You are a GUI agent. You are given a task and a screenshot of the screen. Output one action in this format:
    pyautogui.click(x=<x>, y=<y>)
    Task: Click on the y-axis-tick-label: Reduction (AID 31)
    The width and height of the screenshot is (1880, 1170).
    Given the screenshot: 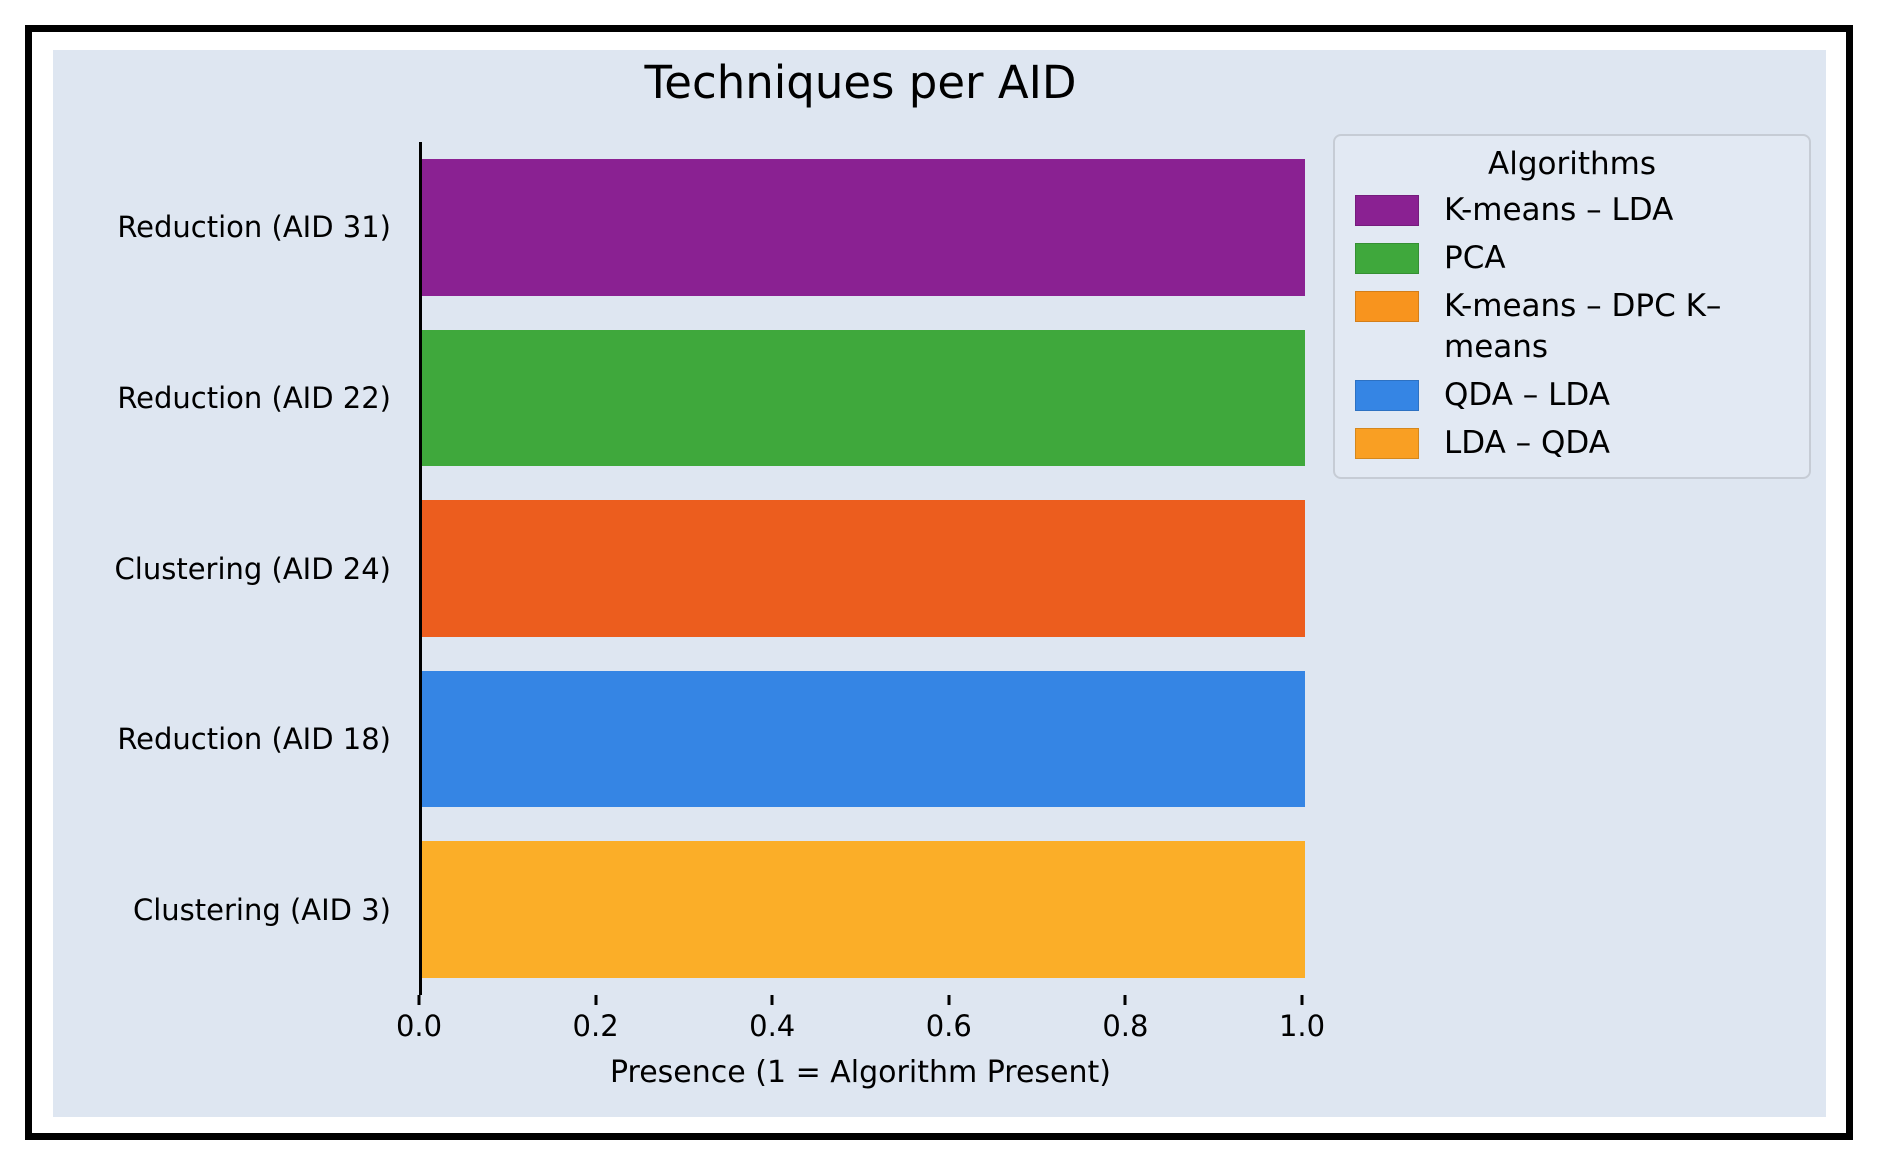 What is the action you would take?
    pyautogui.click(x=254, y=227)
    